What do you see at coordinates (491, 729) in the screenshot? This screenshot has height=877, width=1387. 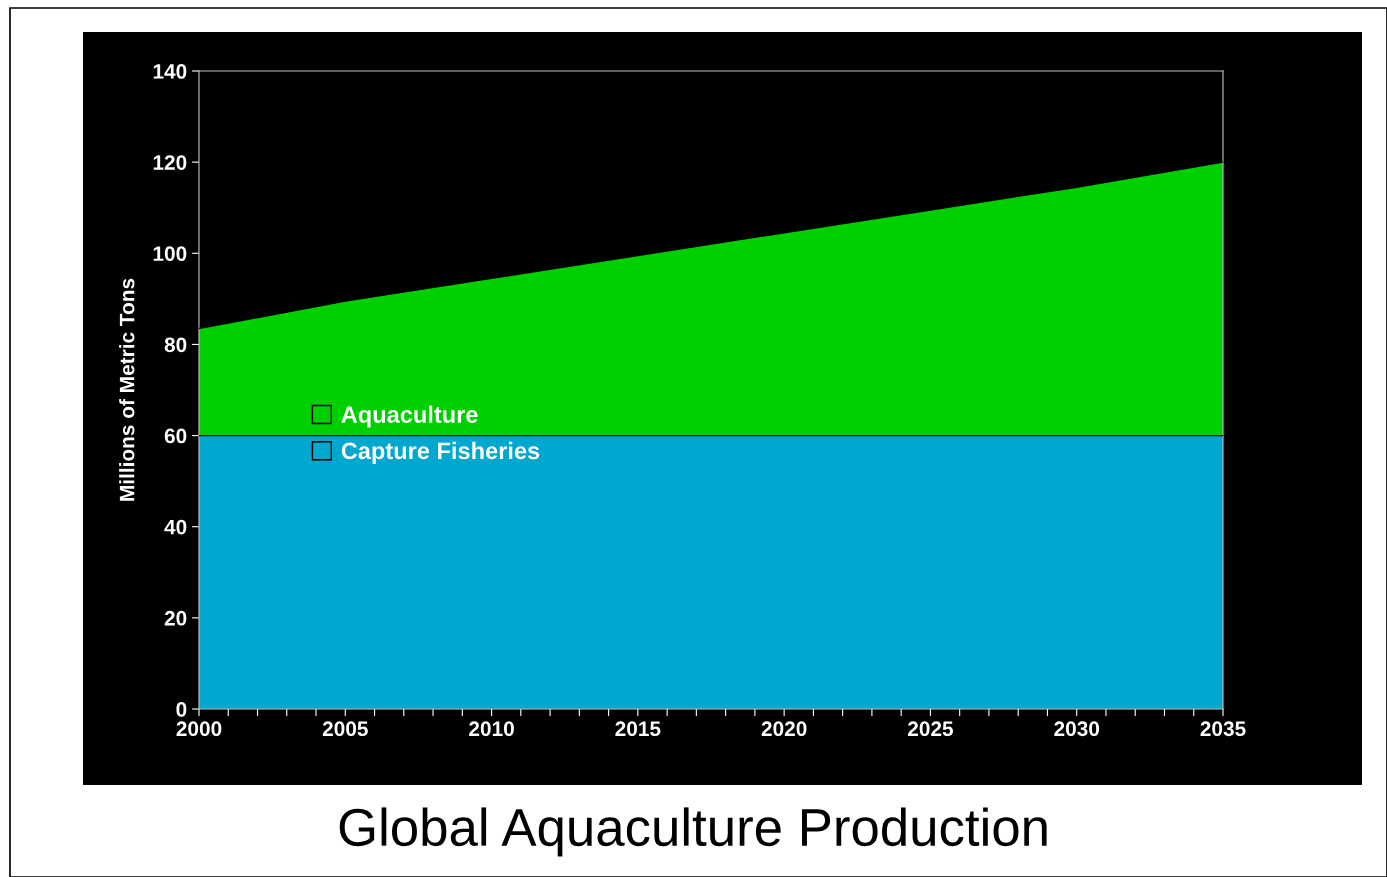 I see `x-tick-label: 2010` at bounding box center [491, 729].